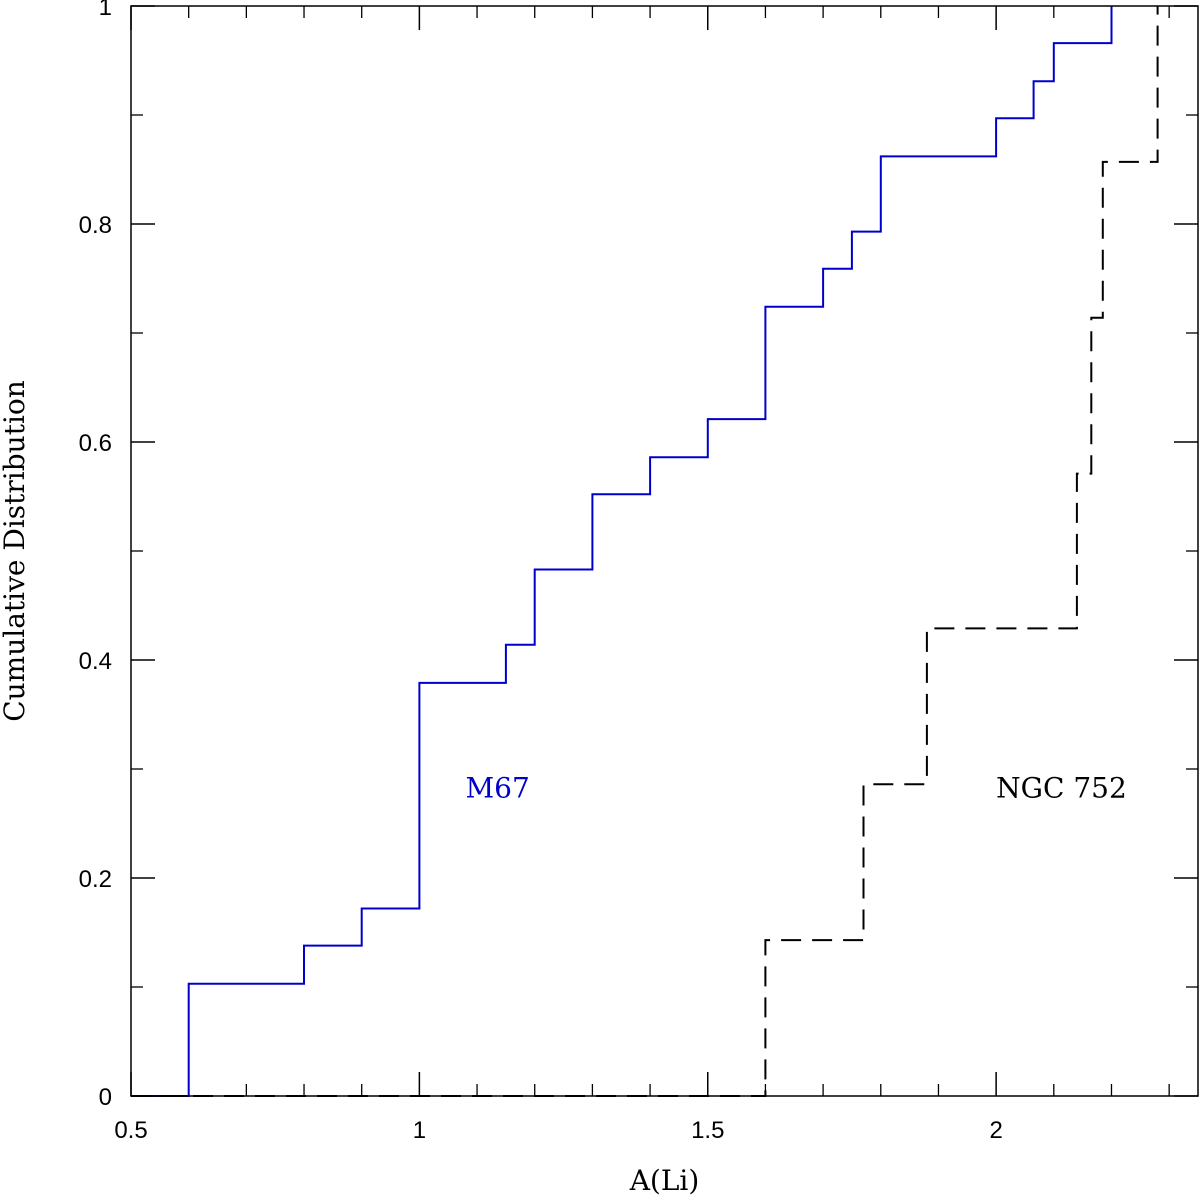 The image size is (1200, 1200). I want to click on x-tick-label: 2, so click(995, 1130).